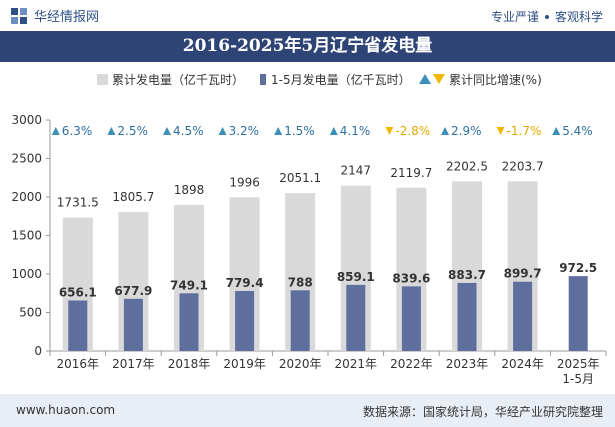 This screenshot has height=427, width=615. What do you see at coordinates (244, 364) in the screenshot?
I see `x-tick-label: 2019年` at bounding box center [244, 364].